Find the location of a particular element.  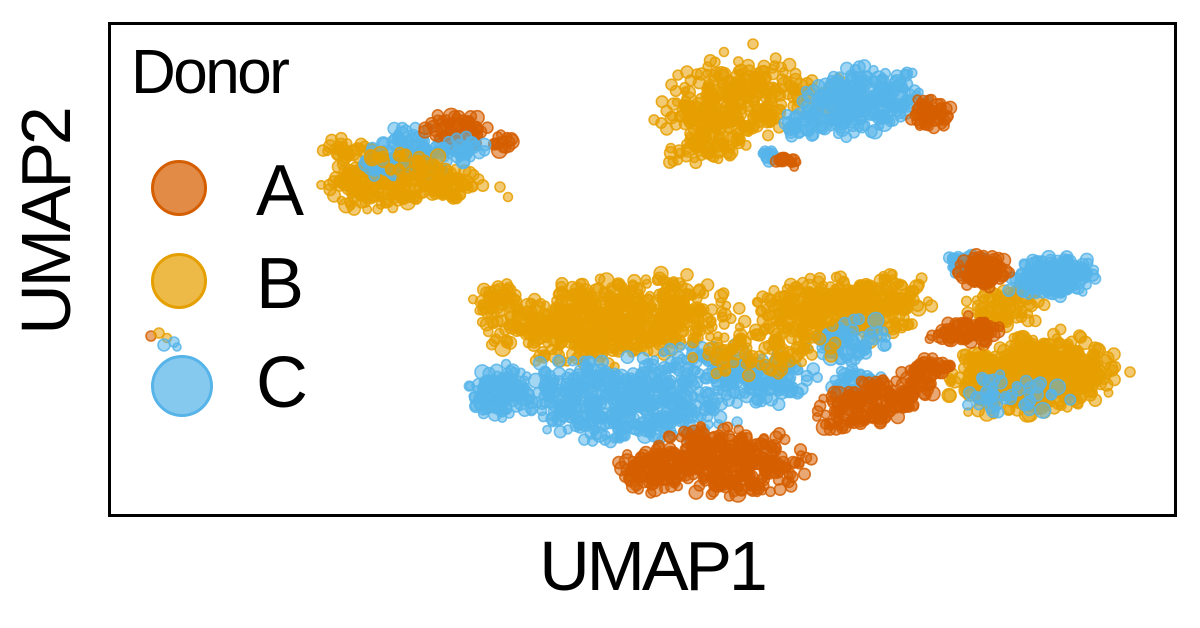

legend-marker-donor-b-icon is located at coordinates (179, 281).